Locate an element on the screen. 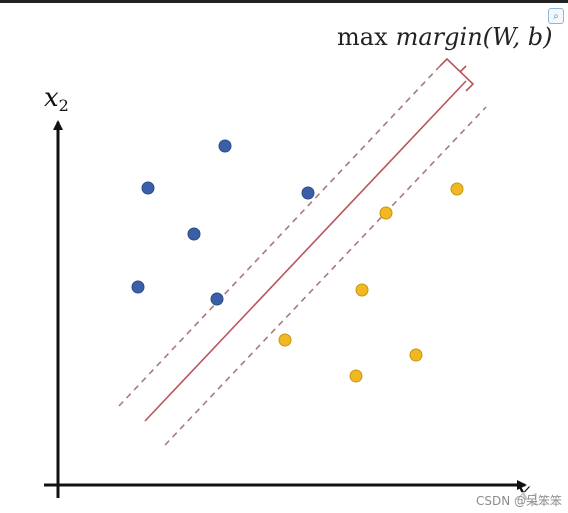  margin-bracket-tick is located at coordinates (463, 69).